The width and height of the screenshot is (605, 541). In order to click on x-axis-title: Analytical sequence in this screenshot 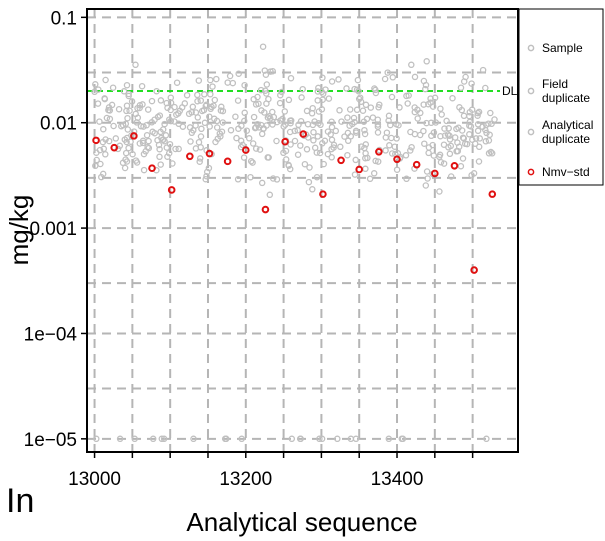, I will do `click(301, 522)`.